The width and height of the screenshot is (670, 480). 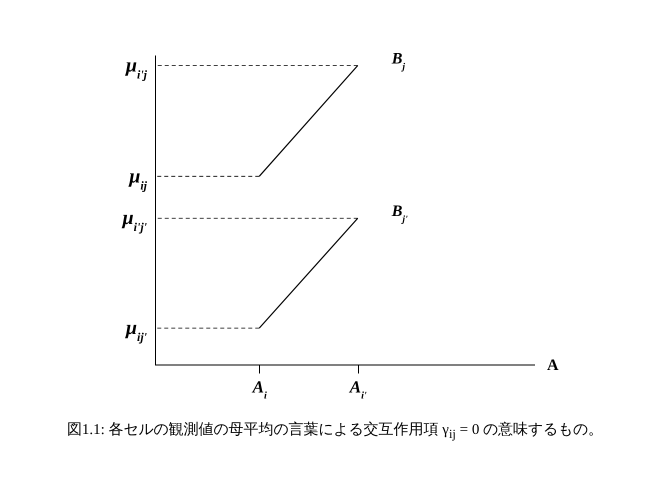 What do you see at coordinates (553, 365) in the screenshot?
I see `text: A` at bounding box center [553, 365].